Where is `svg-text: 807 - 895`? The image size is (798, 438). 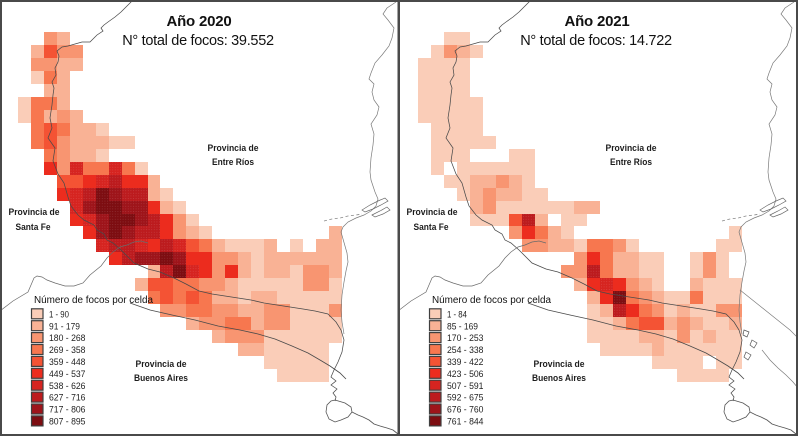 svg-text: 807 - 895 is located at coordinates (67, 422).